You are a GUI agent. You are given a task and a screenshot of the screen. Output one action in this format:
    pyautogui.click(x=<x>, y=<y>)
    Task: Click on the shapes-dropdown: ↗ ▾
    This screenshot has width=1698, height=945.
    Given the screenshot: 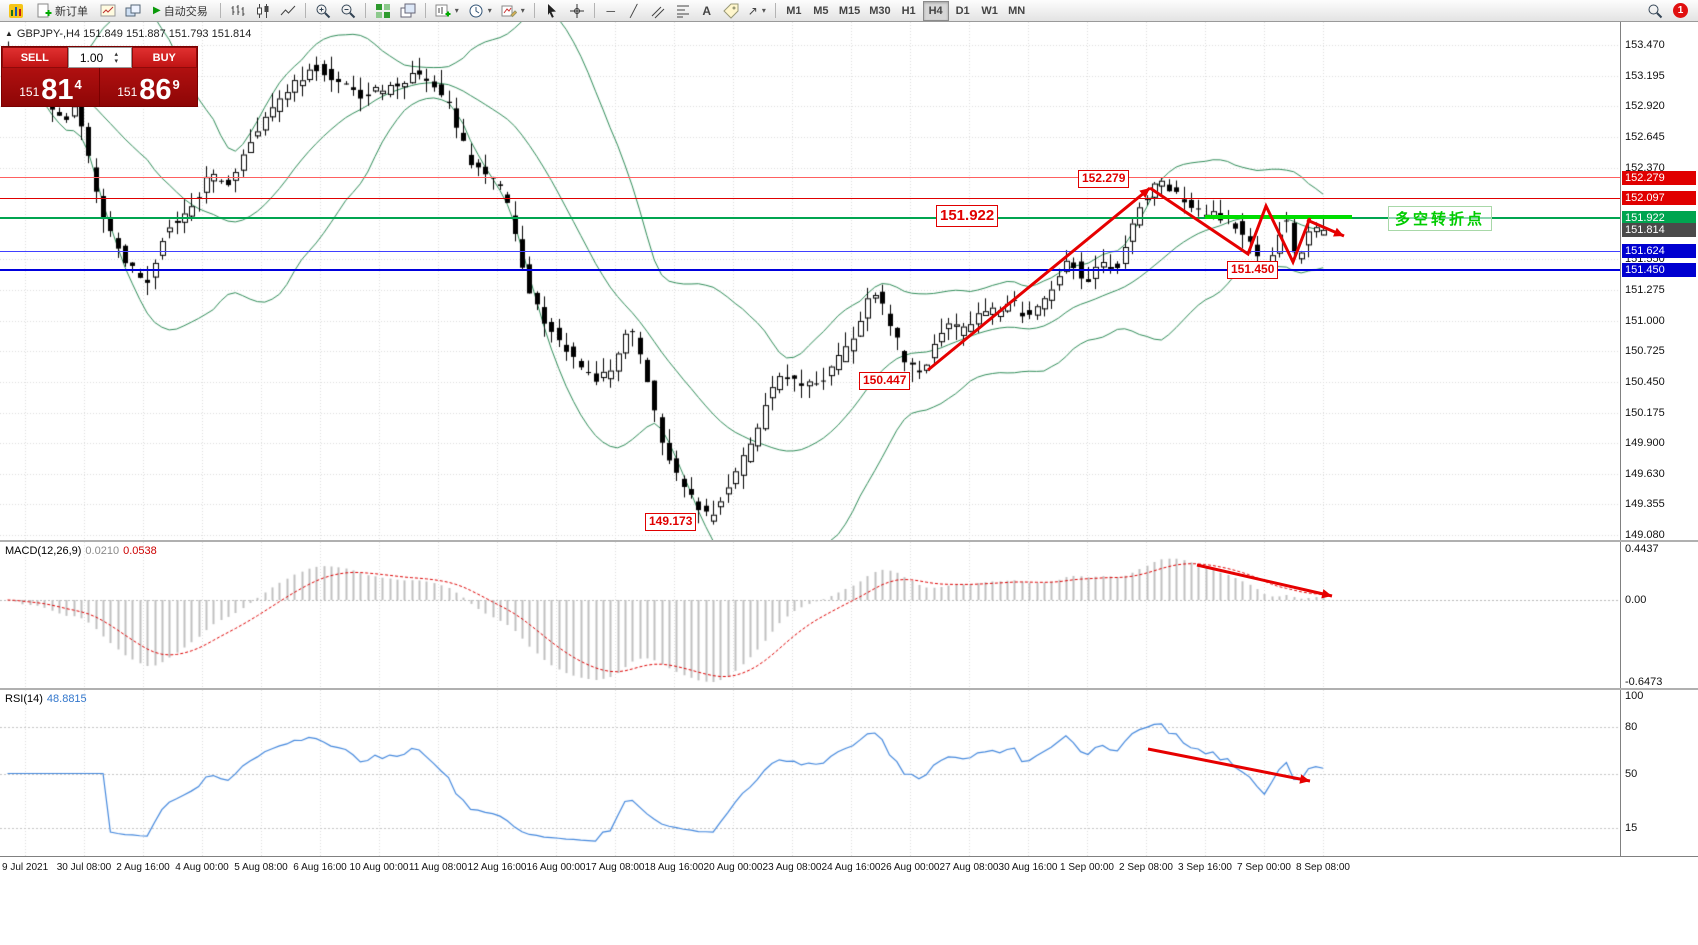 What is the action you would take?
    pyautogui.click(x=756, y=10)
    